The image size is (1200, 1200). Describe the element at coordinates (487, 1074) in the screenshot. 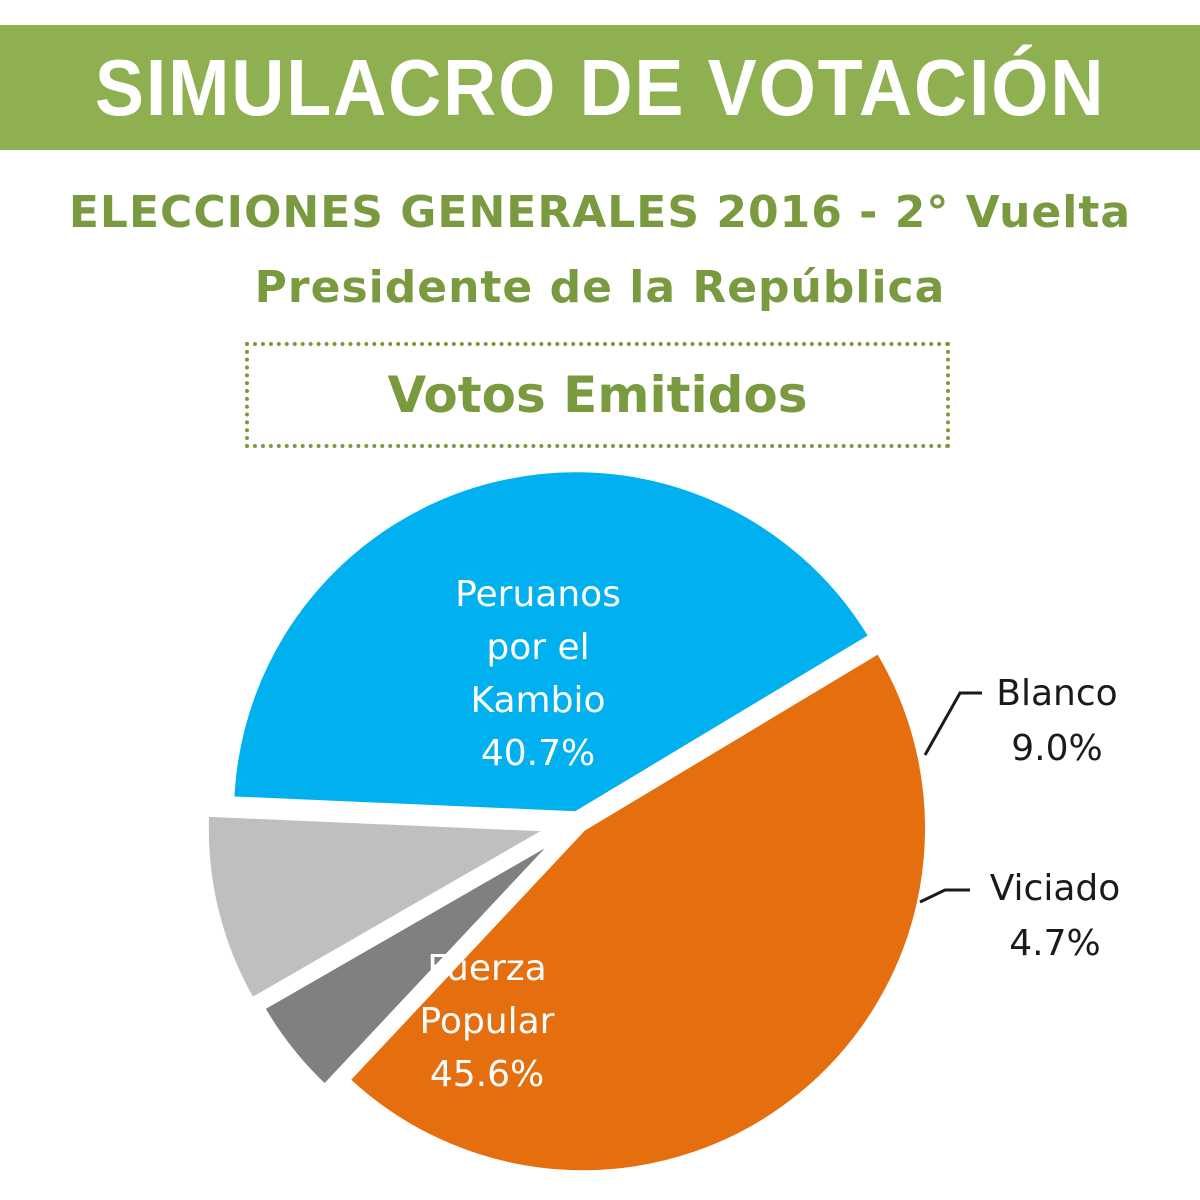

I see `slice-percent-fuerza-popular: 45.6%` at that location.